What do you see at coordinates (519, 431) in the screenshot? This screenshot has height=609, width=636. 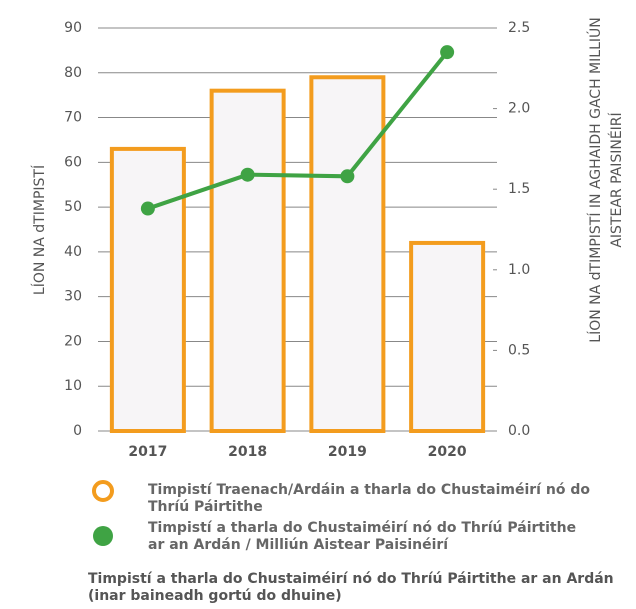 I see `y2-tick-label: 0.0` at bounding box center [519, 431].